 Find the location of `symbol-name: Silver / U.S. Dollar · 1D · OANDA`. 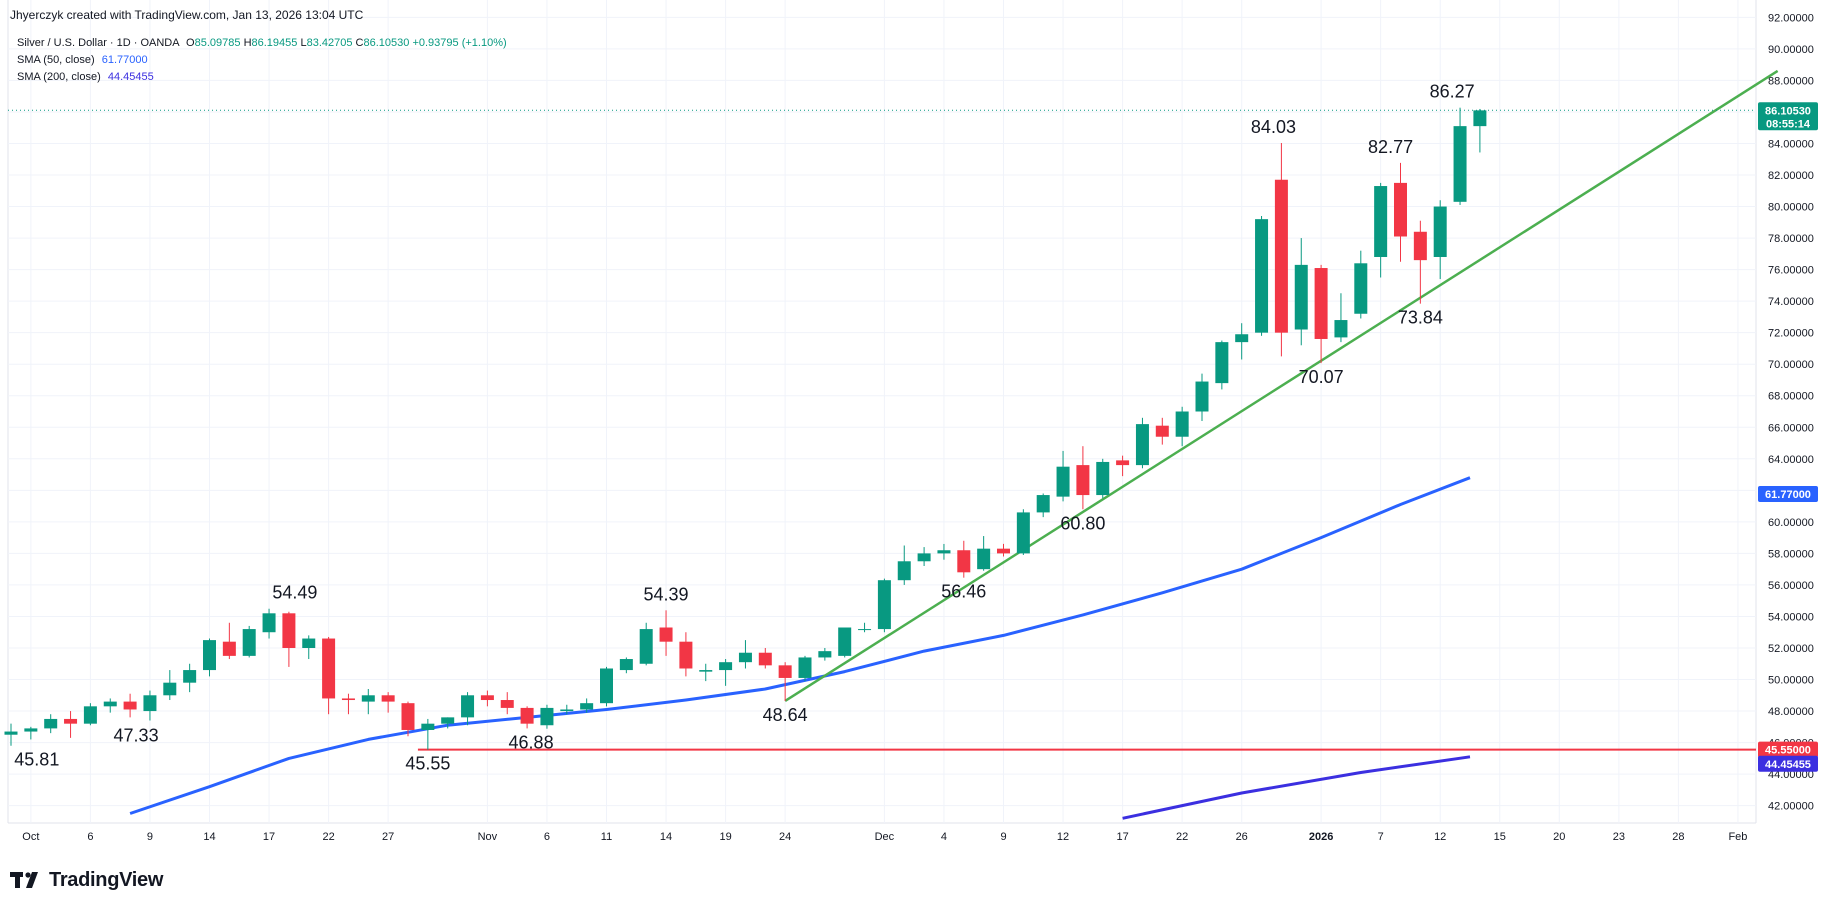

symbol-name: Silver / U.S. Dollar · 1D · OANDA is located at coordinates (98, 43).